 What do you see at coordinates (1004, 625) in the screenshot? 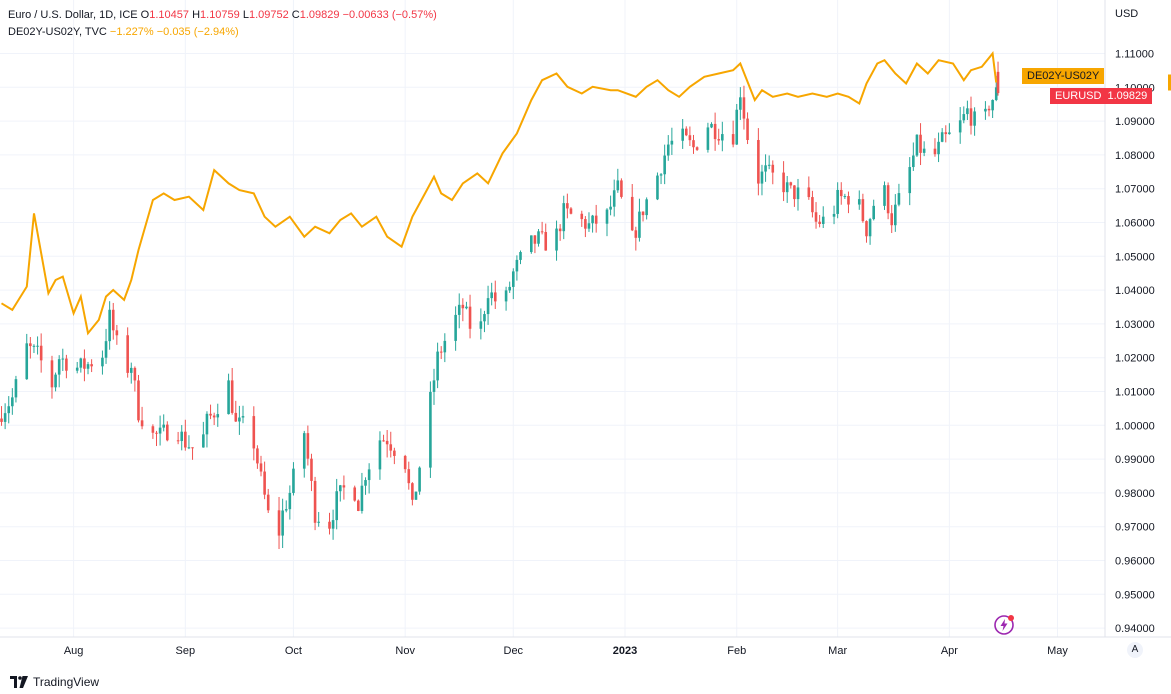
I see `lightning-icon` at bounding box center [1004, 625].